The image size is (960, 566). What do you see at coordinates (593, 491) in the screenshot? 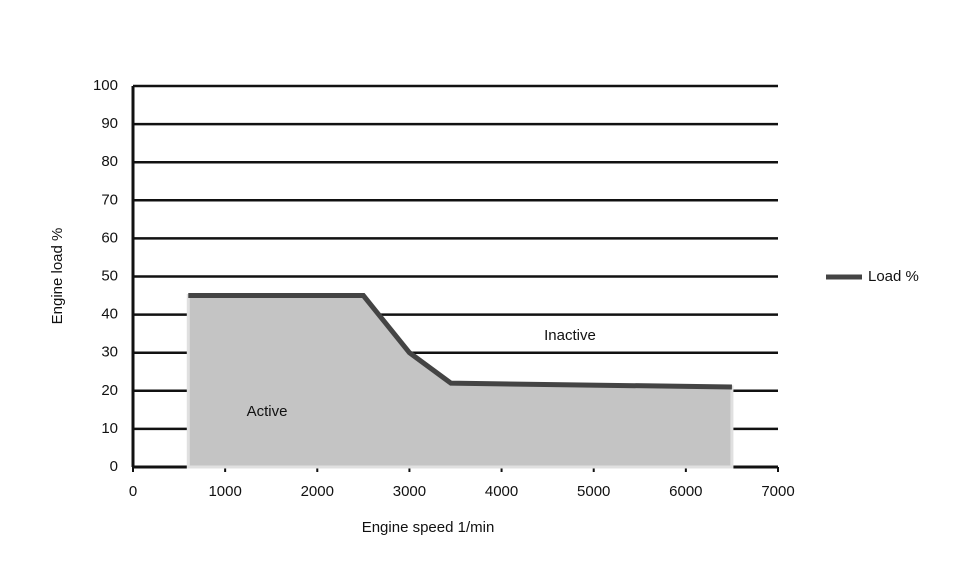
I see `x-tick-label: 5000` at bounding box center [593, 491].